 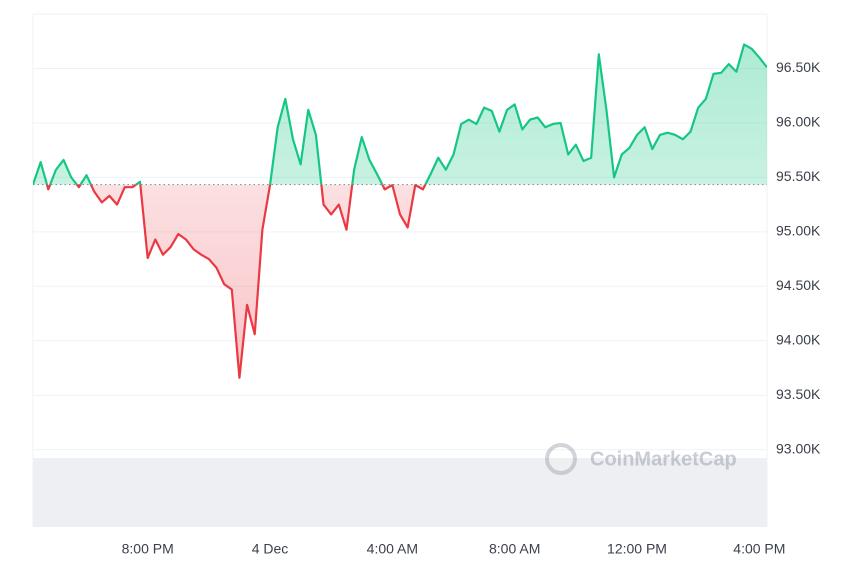 What do you see at coordinates (392, 549) in the screenshot?
I see `x-tick-label: 4:00 AM` at bounding box center [392, 549].